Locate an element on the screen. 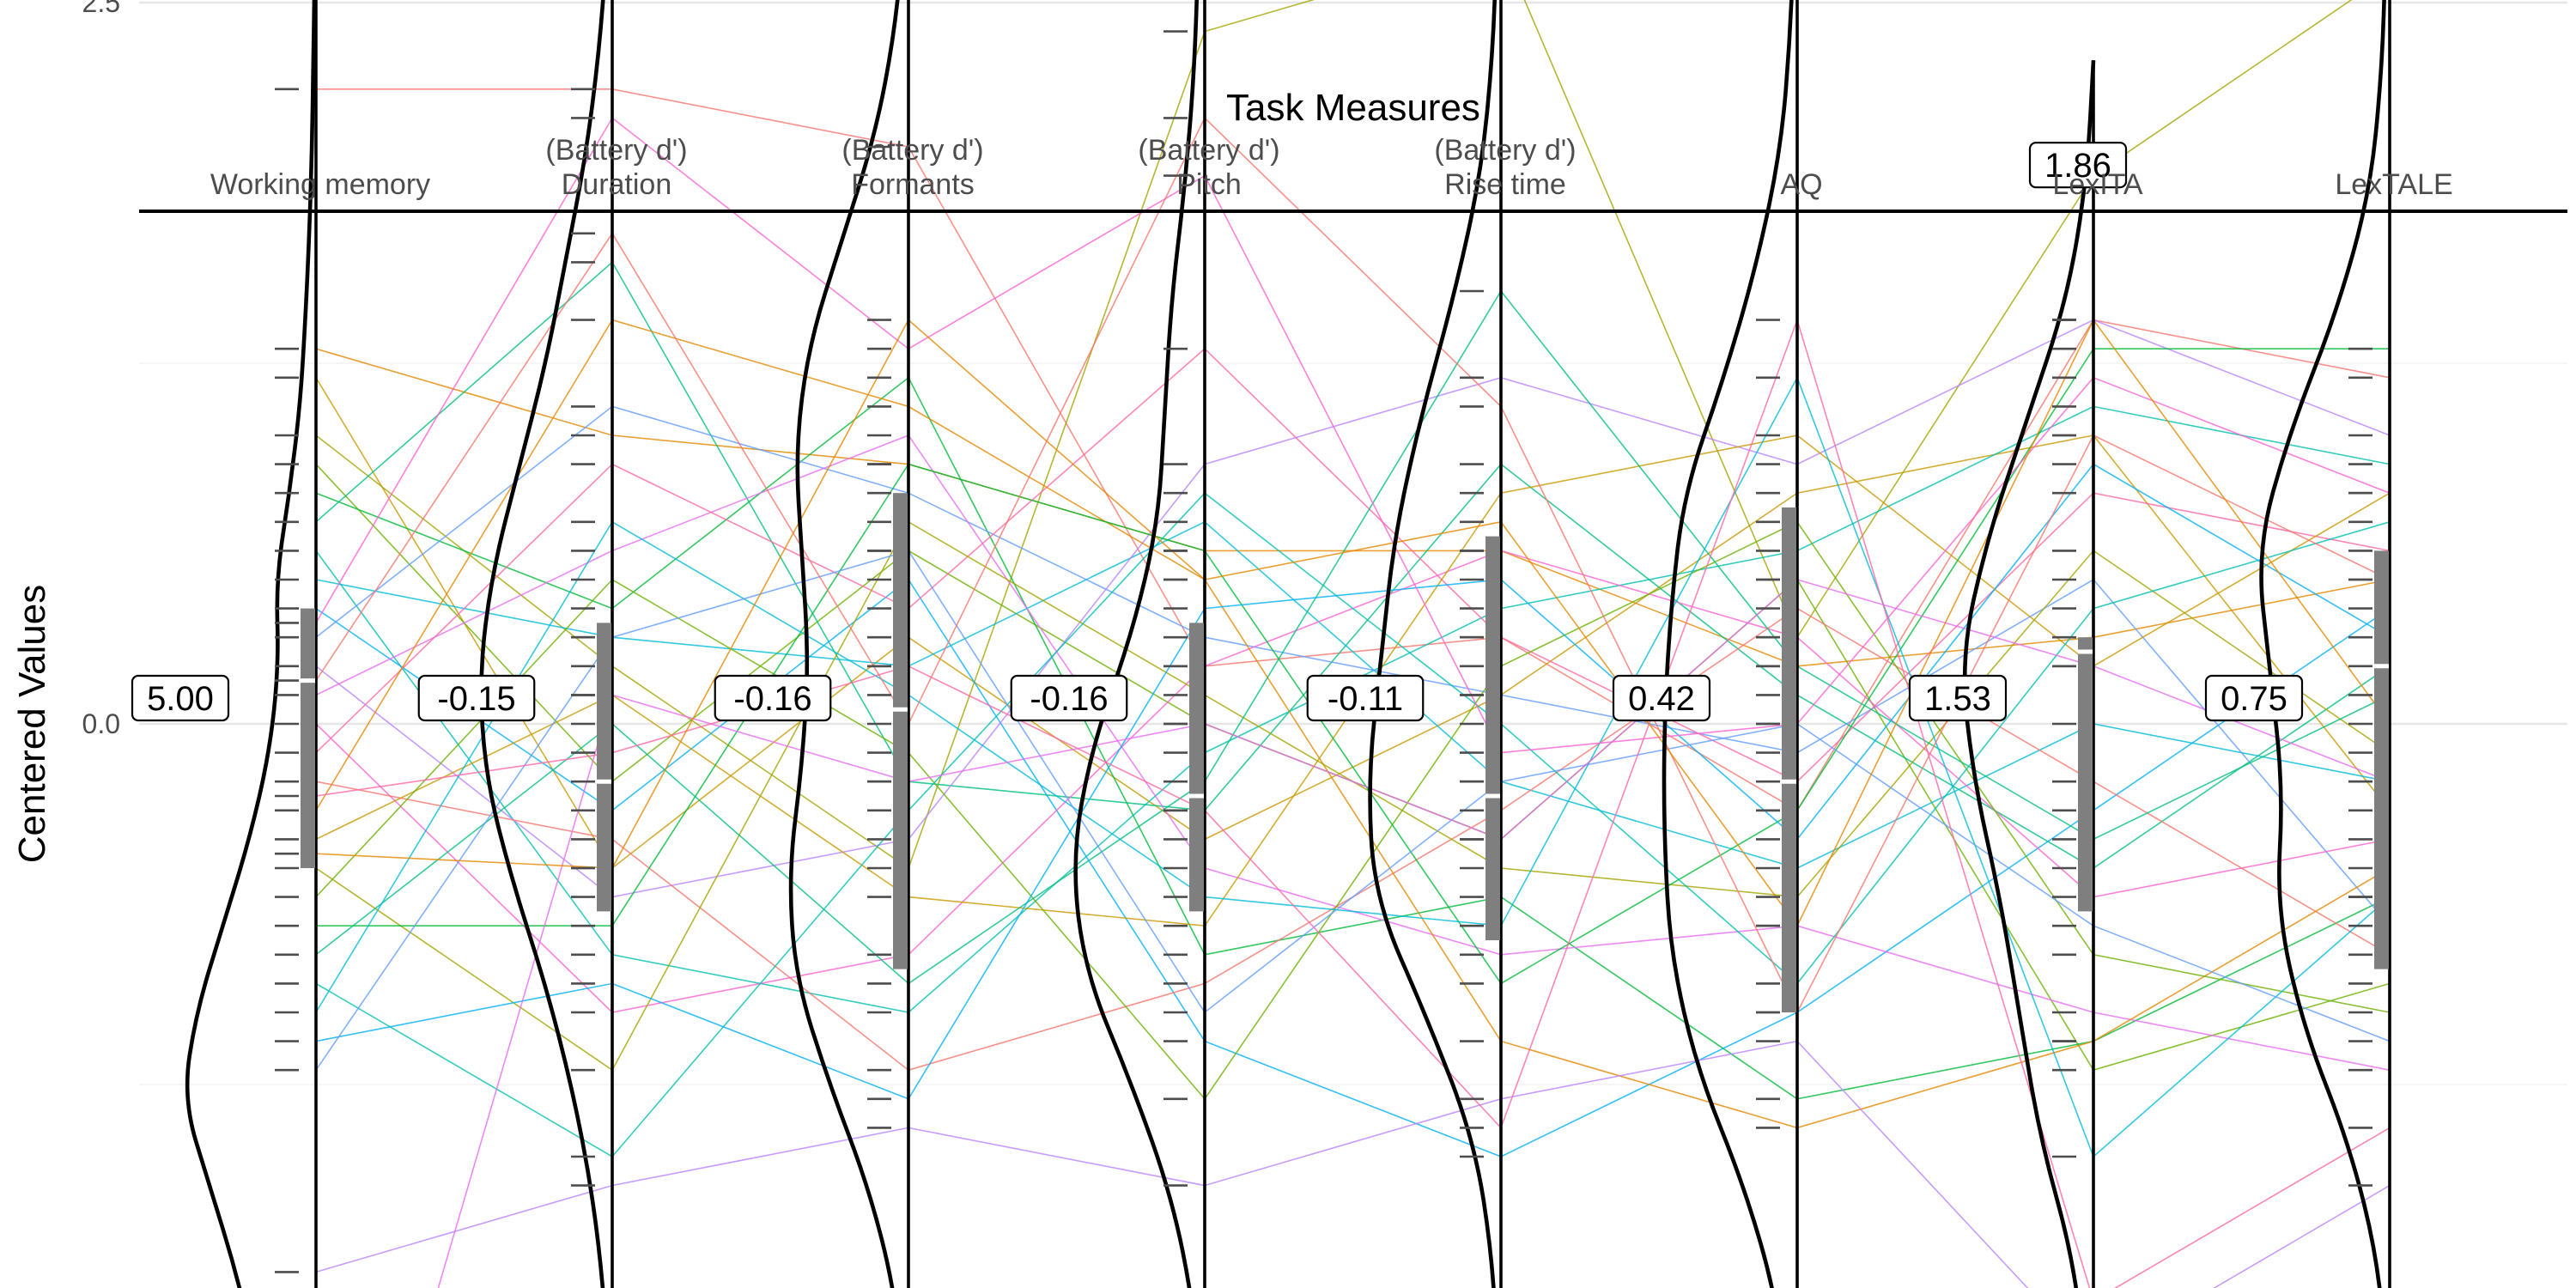 The image size is (2576, 1288). mid-value-label-text: 0.42 is located at coordinates (1661, 699).